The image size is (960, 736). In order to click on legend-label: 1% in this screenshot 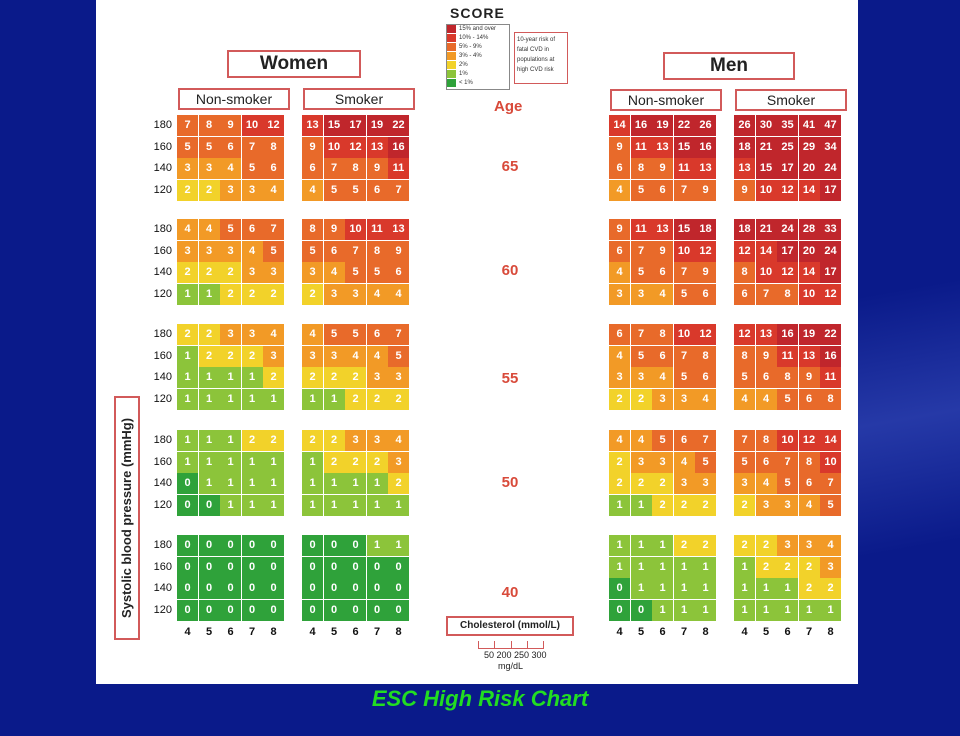, I will do `click(463, 74)`.